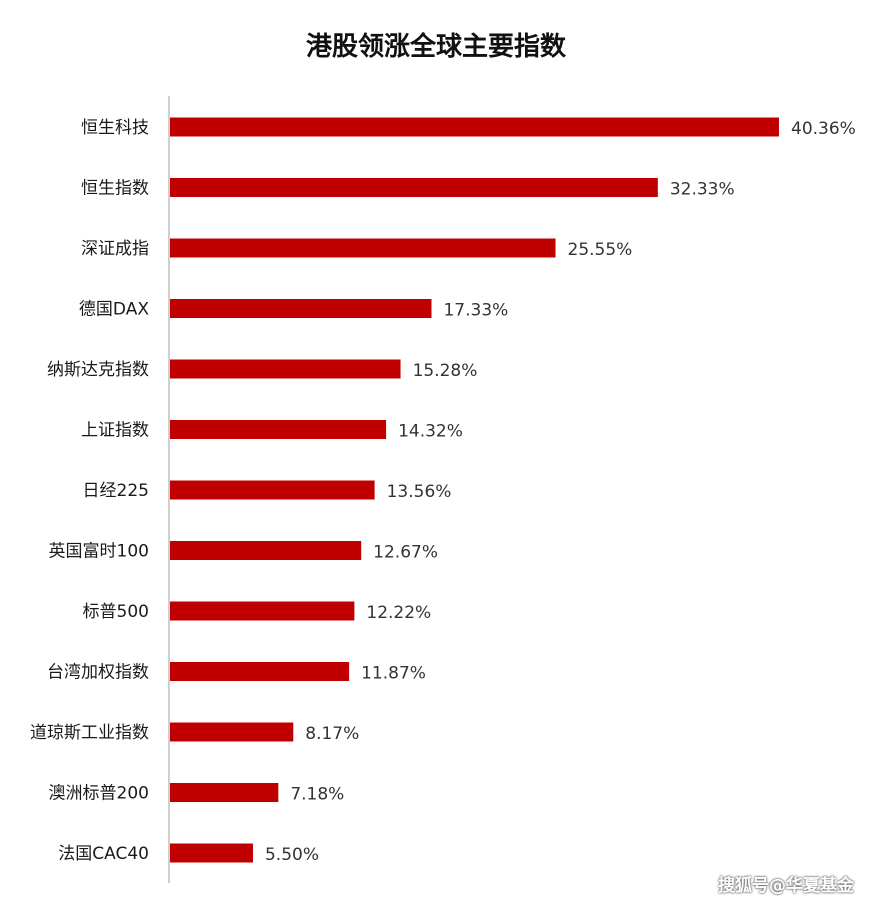  What do you see at coordinates (393, 674) in the screenshot?
I see `value-label: 11.87%` at bounding box center [393, 674].